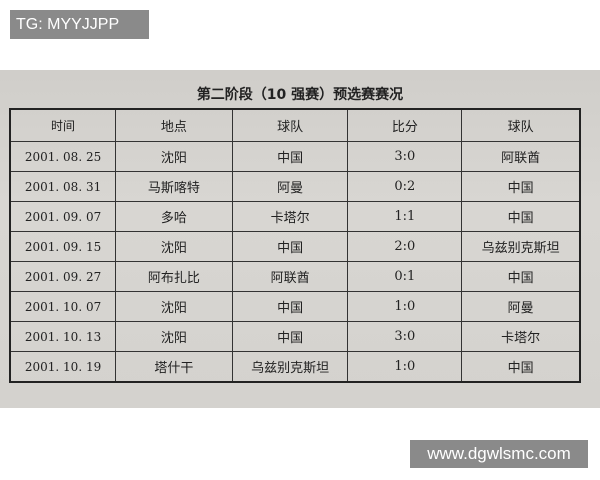 This screenshot has width=600, height=480. I want to click on cell-venue: 阿布扎比, so click(174, 276).